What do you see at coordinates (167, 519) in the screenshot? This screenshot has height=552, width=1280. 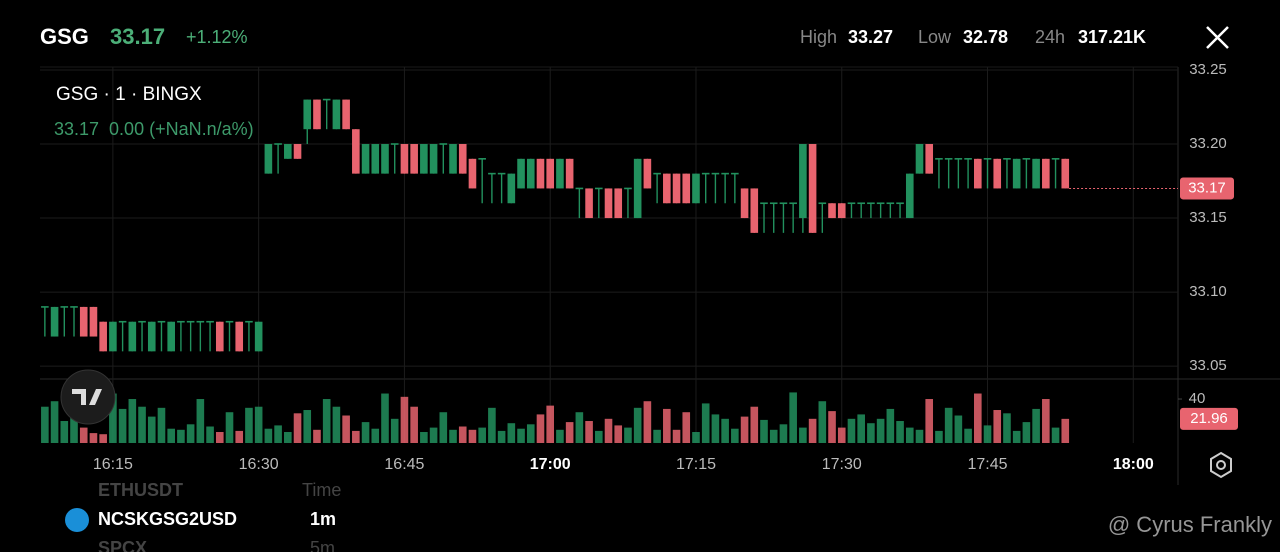 I see `footer-symbol: NCSKGSG2USD` at bounding box center [167, 519].